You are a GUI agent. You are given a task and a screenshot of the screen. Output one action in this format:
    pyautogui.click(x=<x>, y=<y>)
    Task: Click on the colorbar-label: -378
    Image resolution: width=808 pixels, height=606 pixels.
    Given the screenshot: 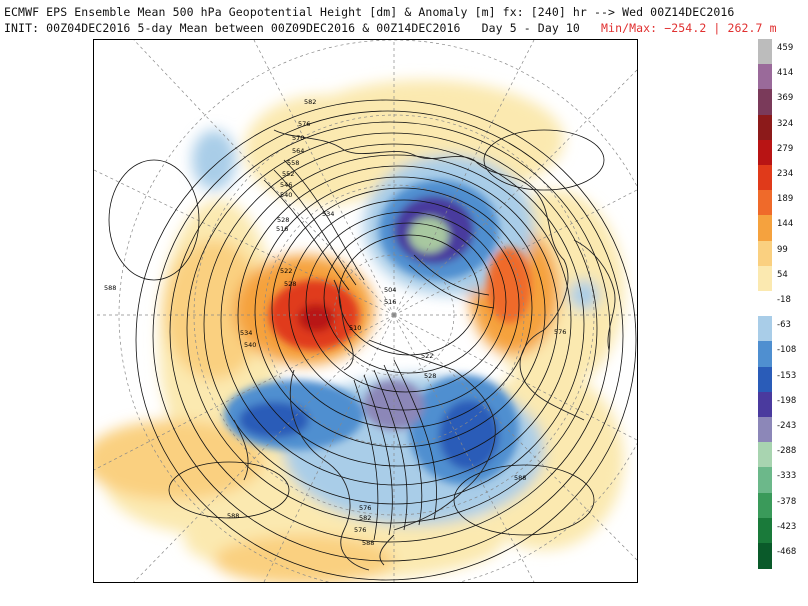 What is the action you would take?
    pyautogui.click(x=787, y=501)
    